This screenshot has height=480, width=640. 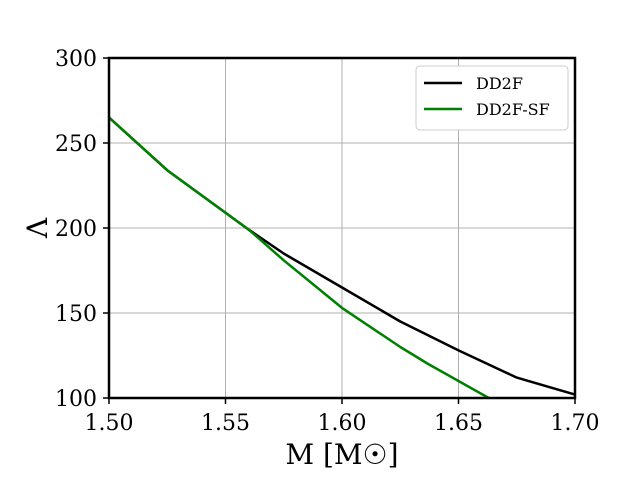 What do you see at coordinates (76, 144) in the screenshot?
I see `y-tick-label: 250` at bounding box center [76, 144].